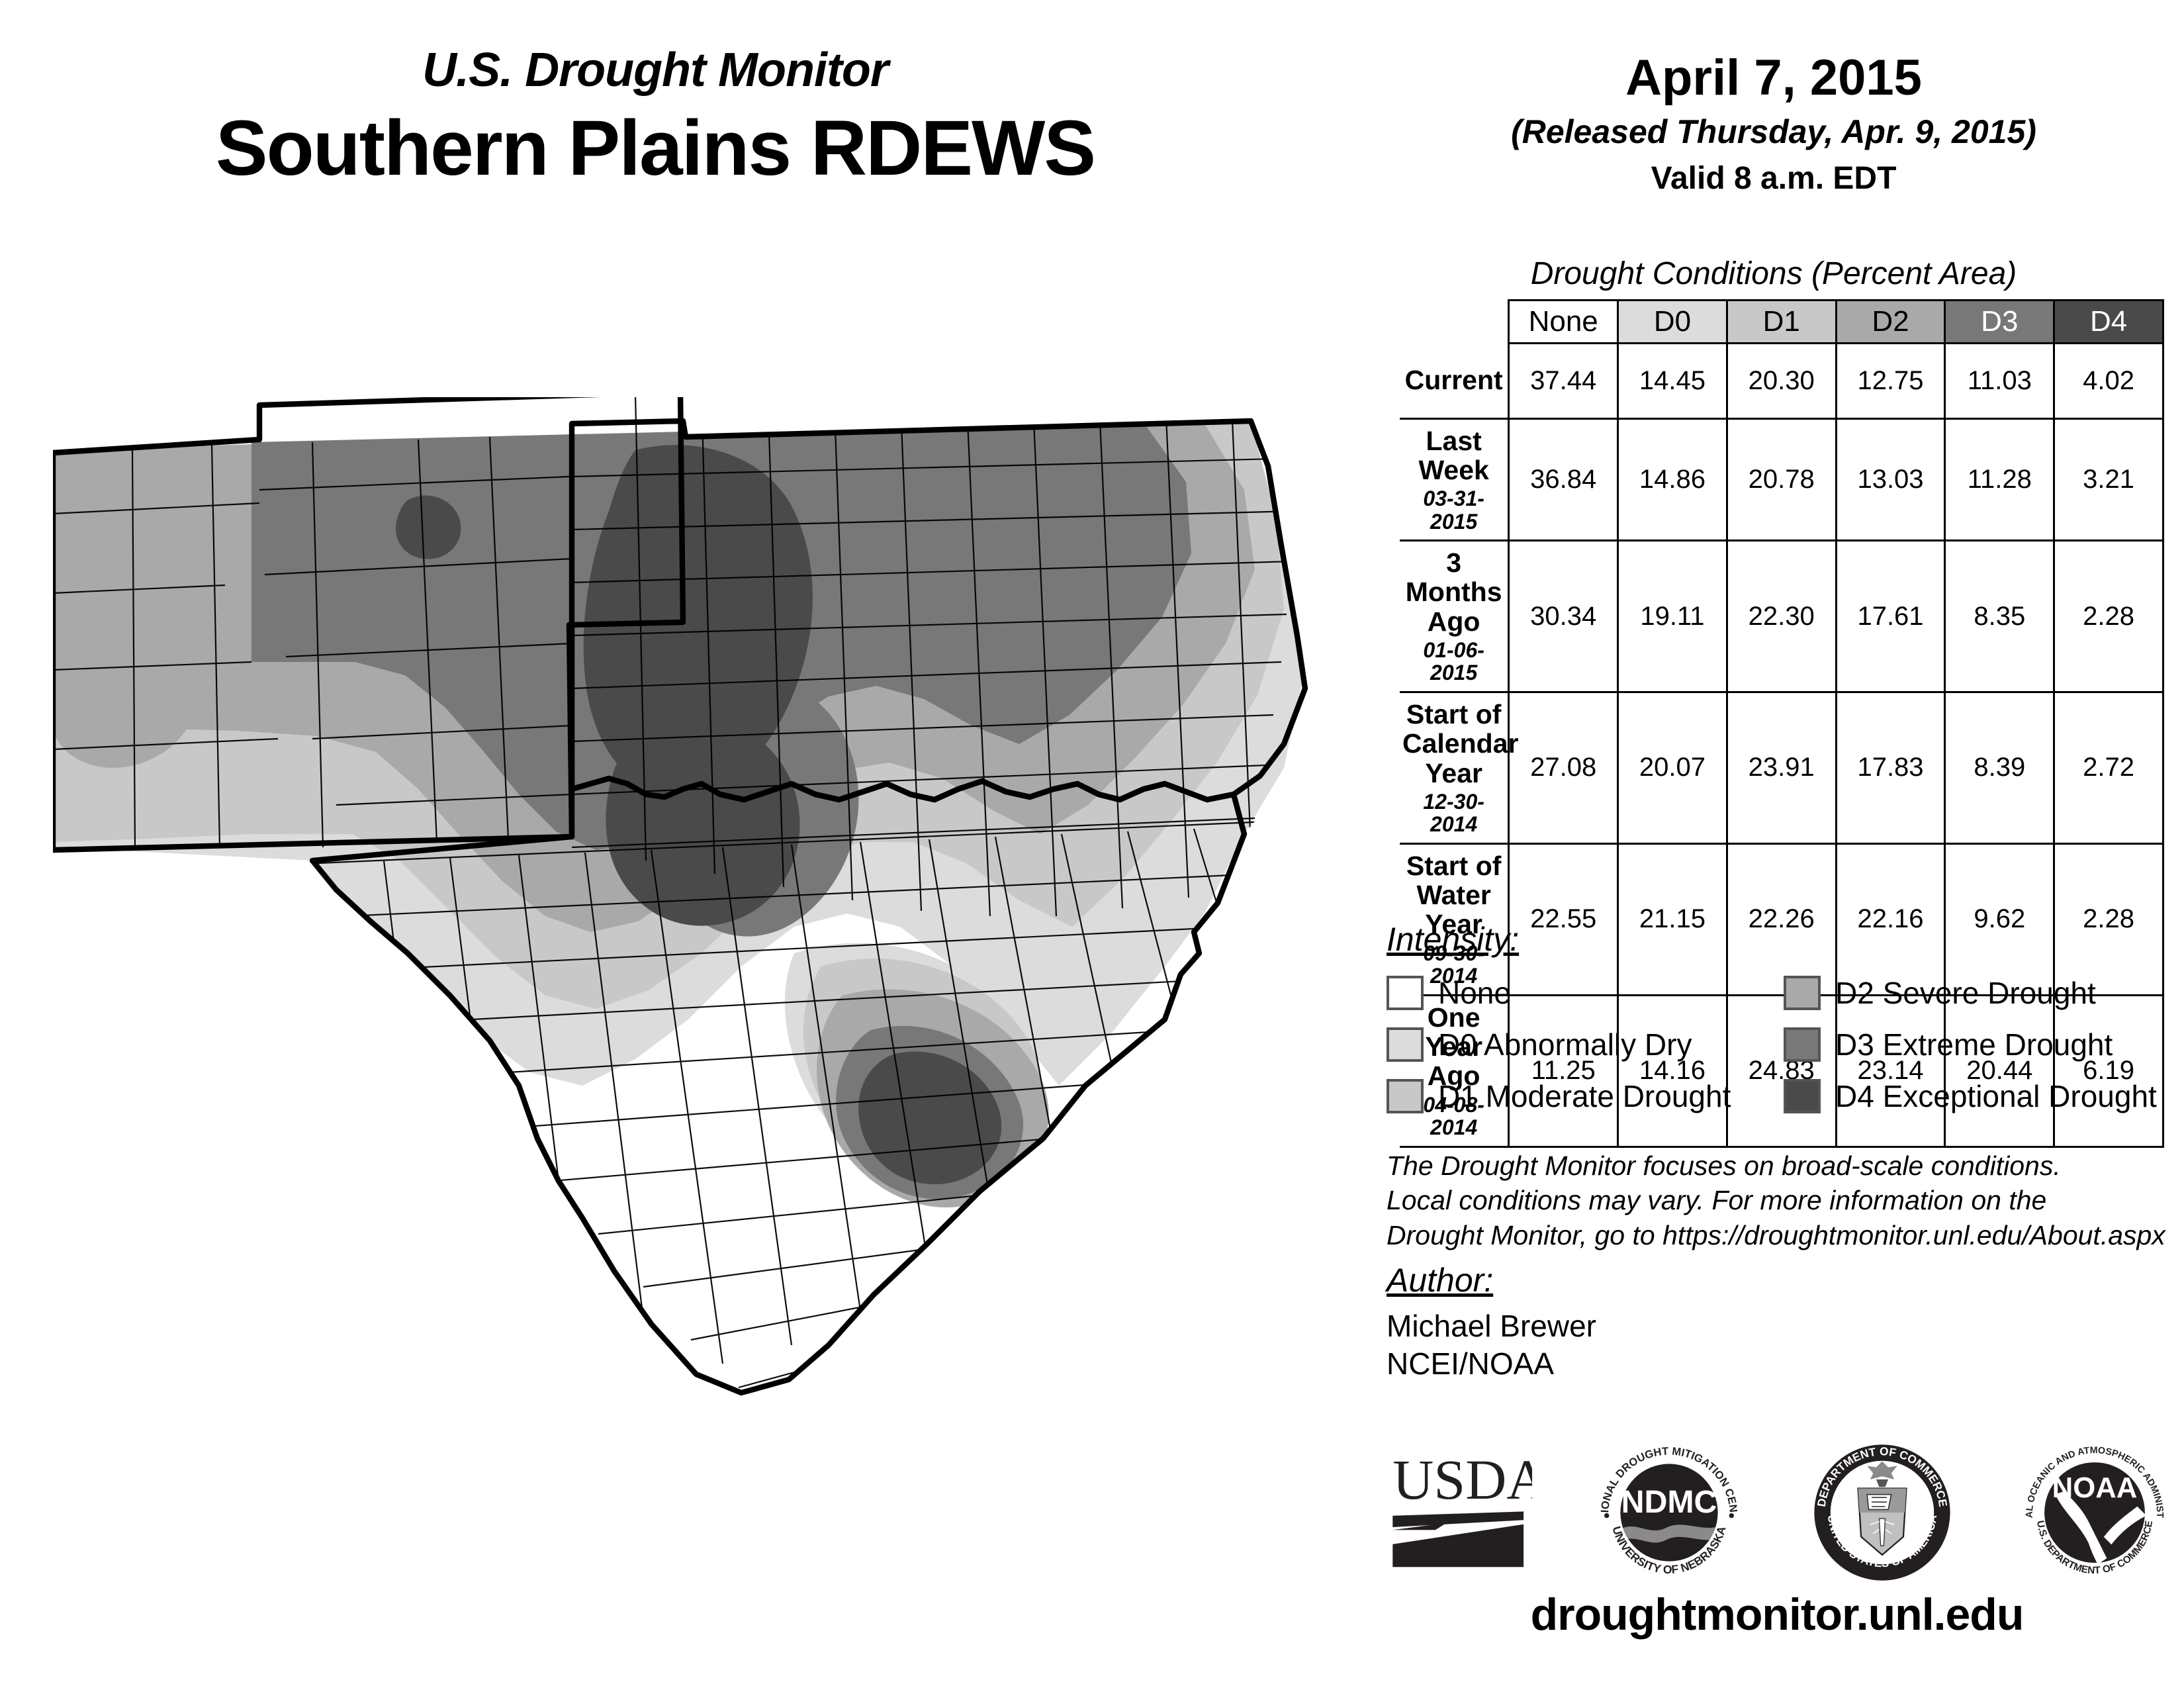  Describe the element at coordinates (2095, 1488) in the screenshot. I see `svg-text: NOAA` at that location.